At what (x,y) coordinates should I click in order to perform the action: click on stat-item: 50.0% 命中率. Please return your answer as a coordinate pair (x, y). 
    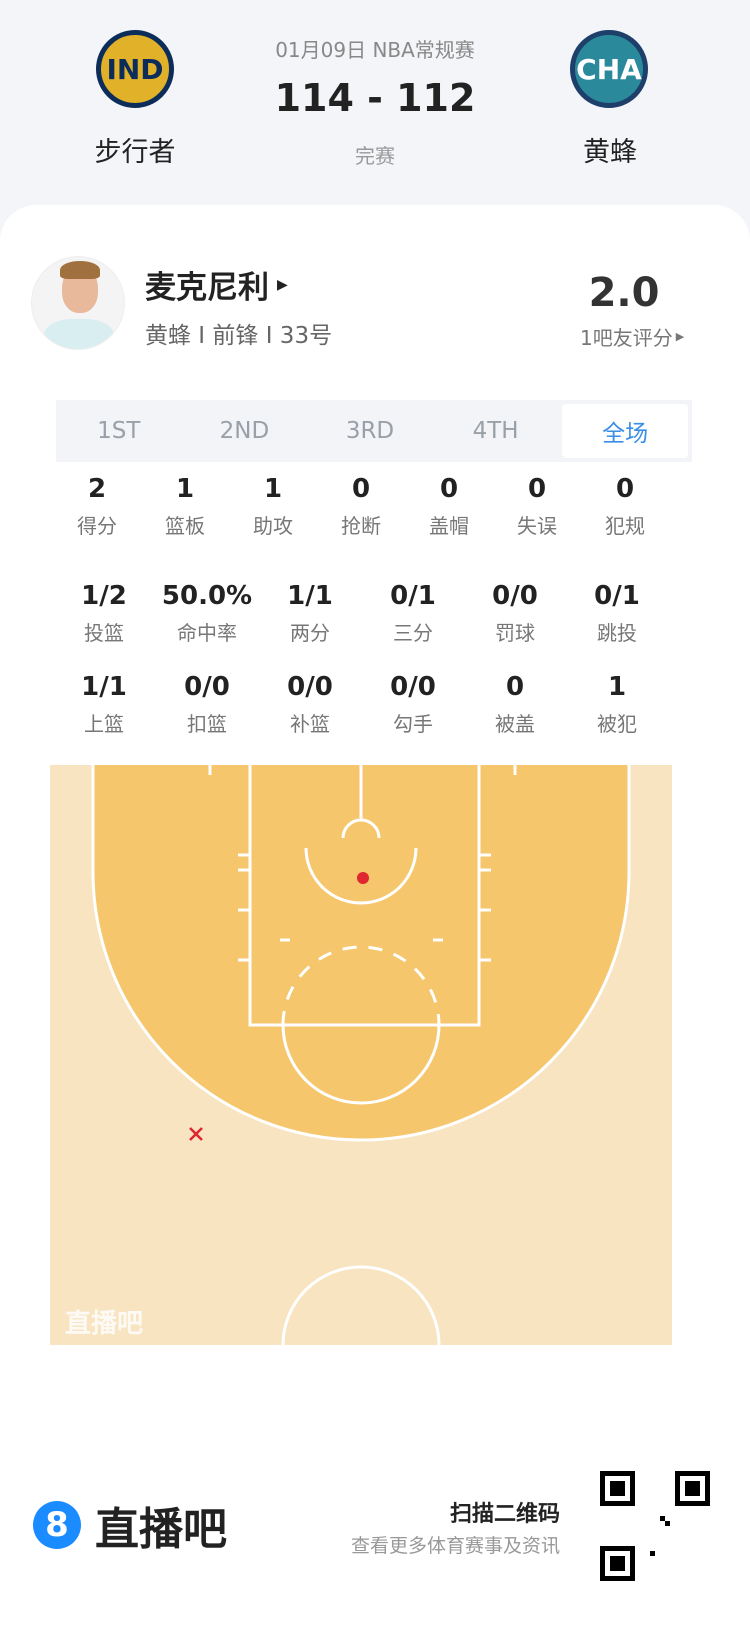
    Looking at the image, I should click on (207, 613).